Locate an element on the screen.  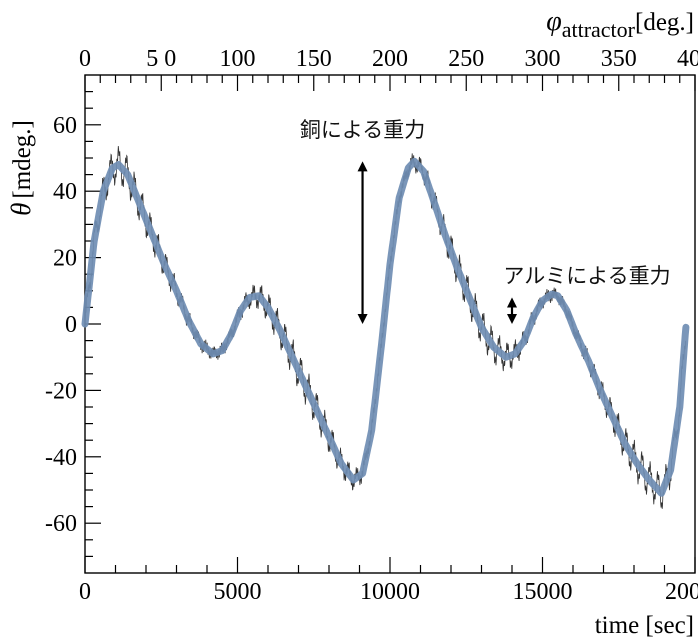
y-axis-title: θ [mdeg.] is located at coordinates (21, 168).